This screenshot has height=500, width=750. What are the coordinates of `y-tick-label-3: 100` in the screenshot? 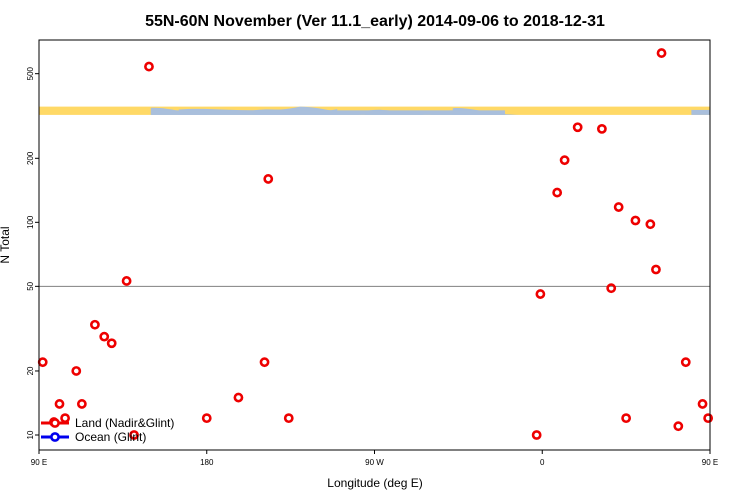 It's located at (30, 222).